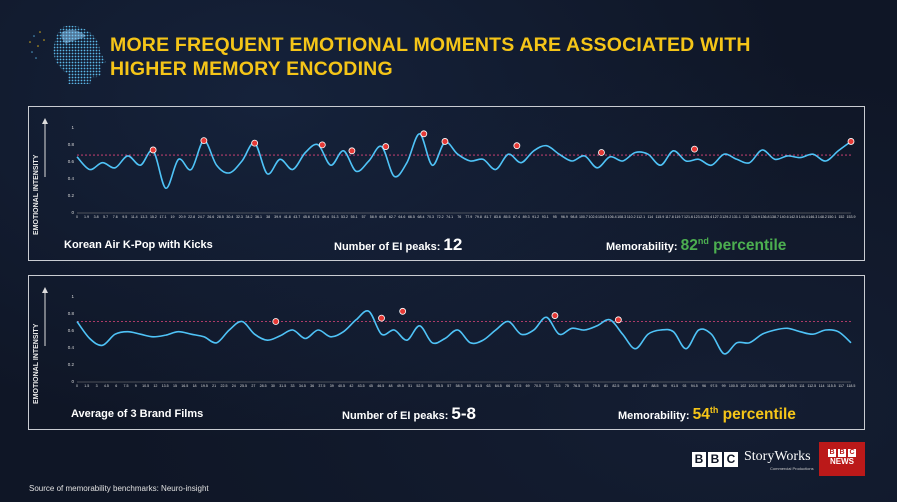 Image resolution: width=897 pixels, height=502 pixels. Describe the element at coordinates (253, 386) in the screenshot. I see `x-tick-label: 27` at that location.